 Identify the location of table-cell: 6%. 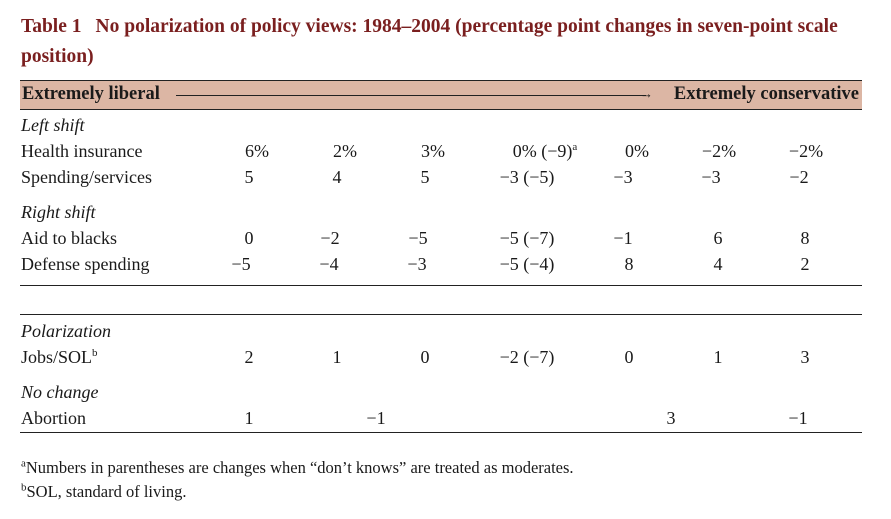
(257, 151).